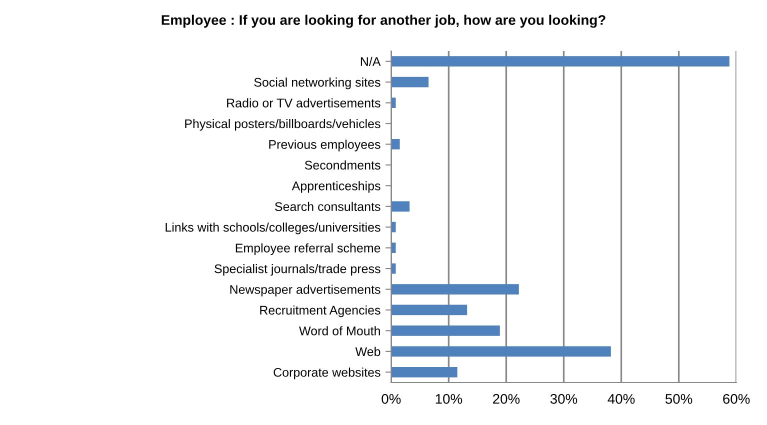 This screenshot has width=767, height=425. Describe the element at coordinates (678, 399) in the screenshot. I see `x-tick-label: 50%` at that location.